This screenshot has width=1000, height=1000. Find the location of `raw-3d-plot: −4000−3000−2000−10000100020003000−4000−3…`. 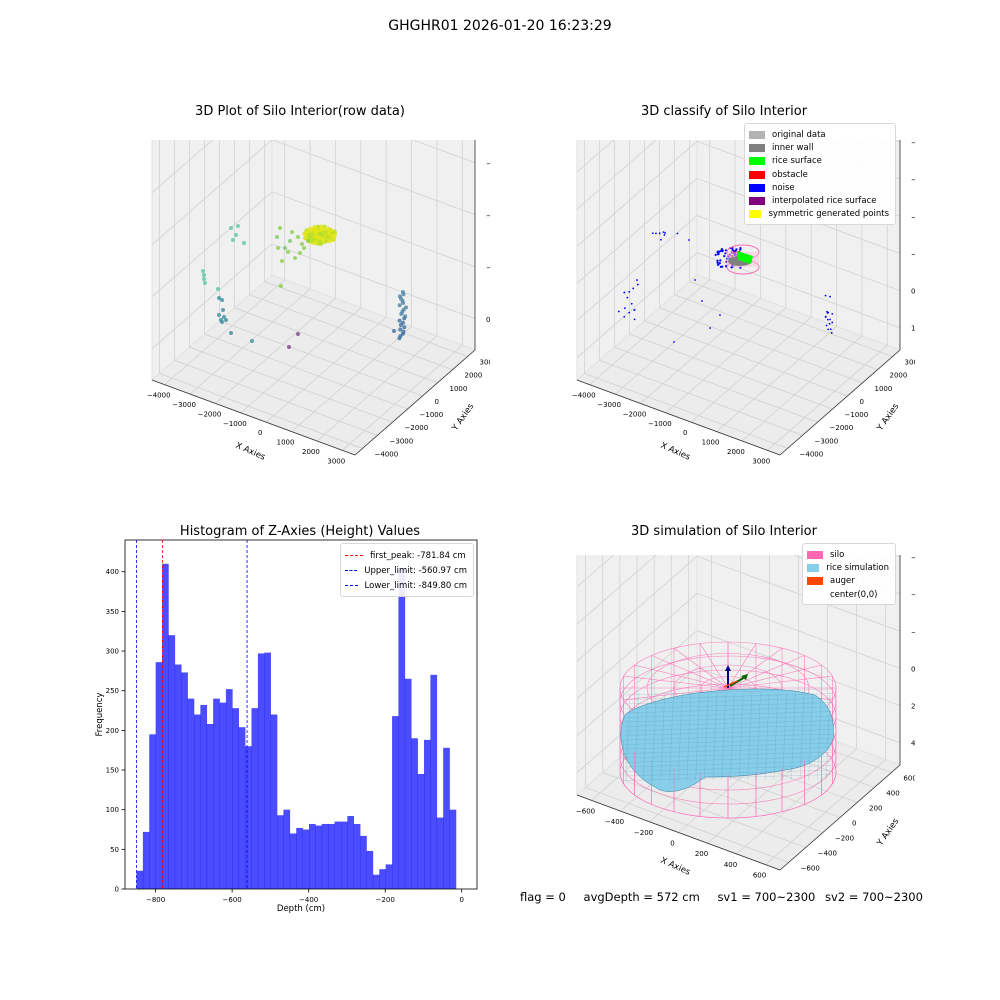

raw-3d-plot: −4000−3000−2000−10000100020003000−4000−3… is located at coordinates (310, 305).